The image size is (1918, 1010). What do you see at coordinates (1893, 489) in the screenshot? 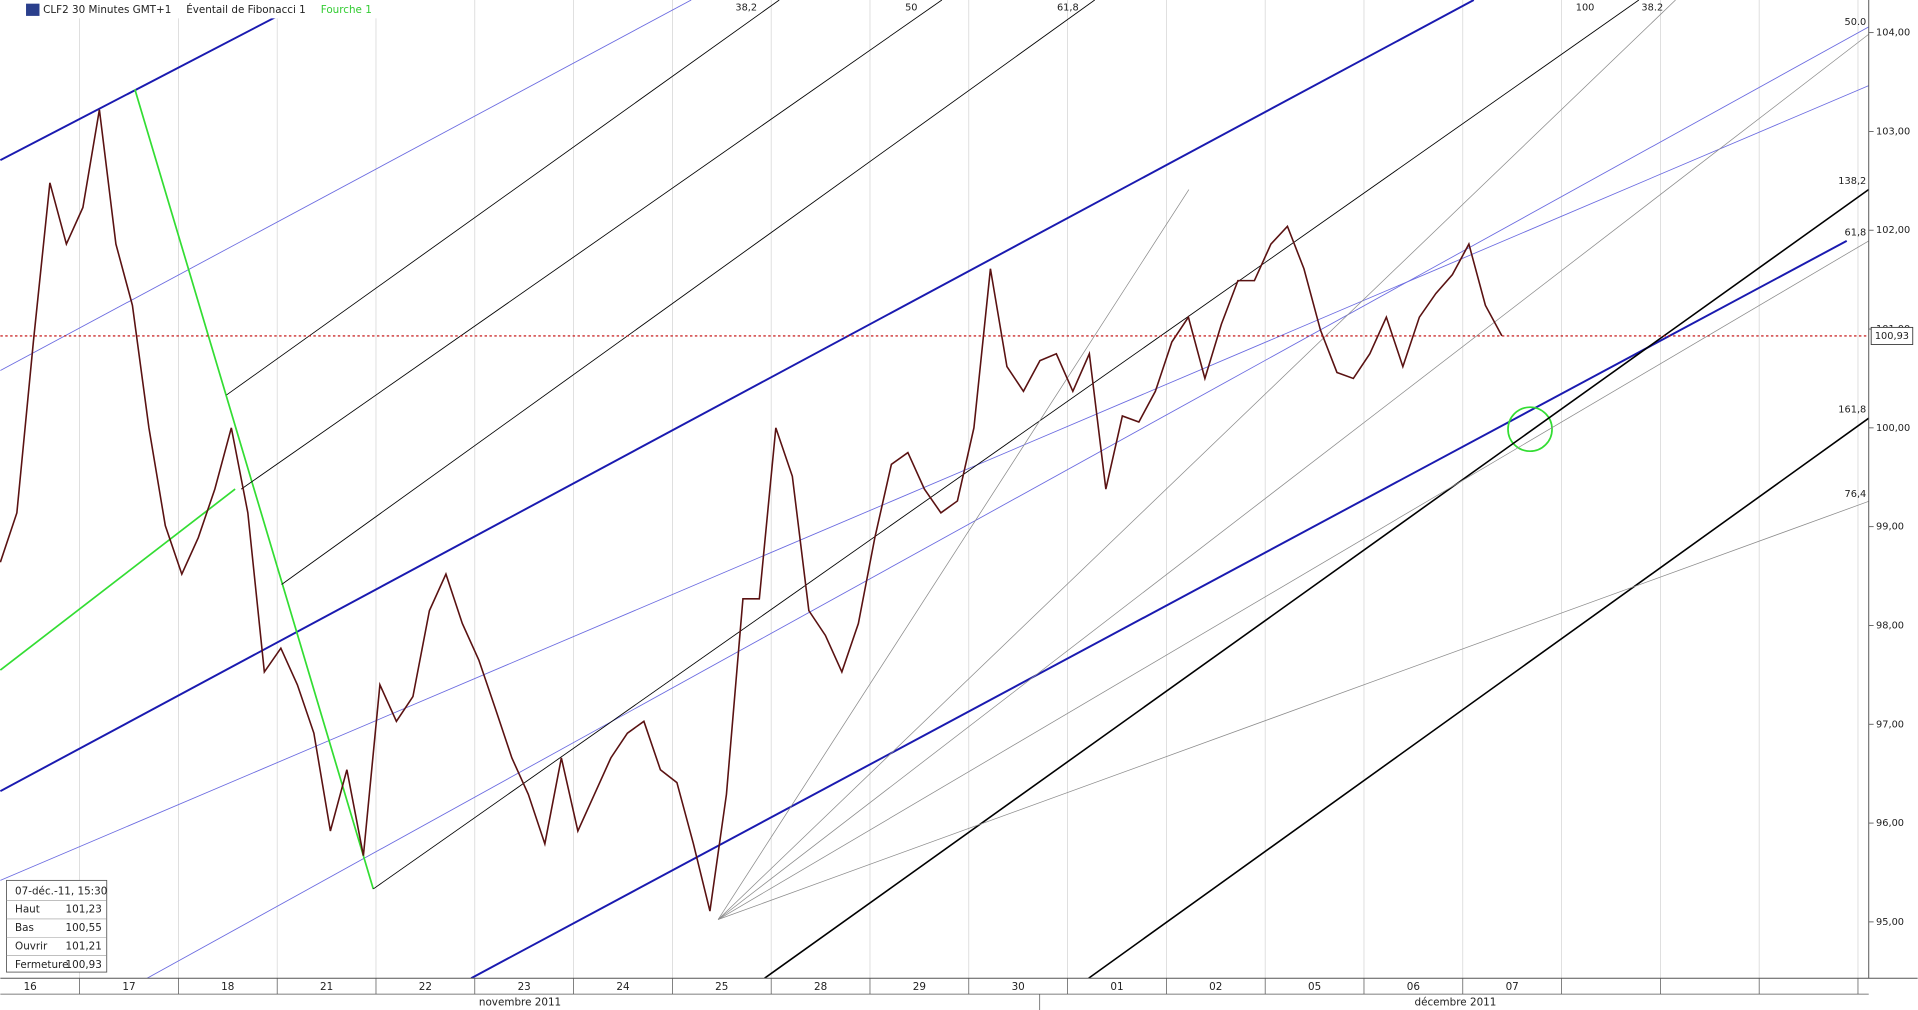
I see `price-axis-bg` at bounding box center [1893, 489].